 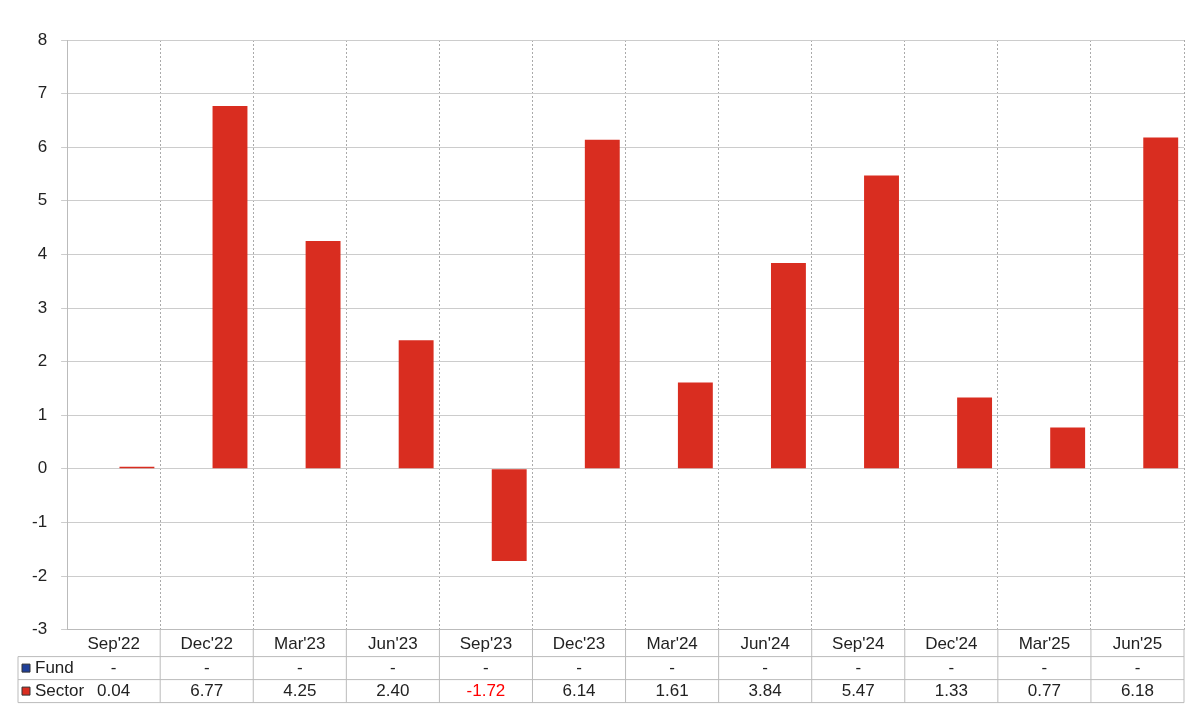 What do you see at coordinates (42, 146) in the screenshot?
I see `y-tick-label: 6` at bounding box center [42, 146].